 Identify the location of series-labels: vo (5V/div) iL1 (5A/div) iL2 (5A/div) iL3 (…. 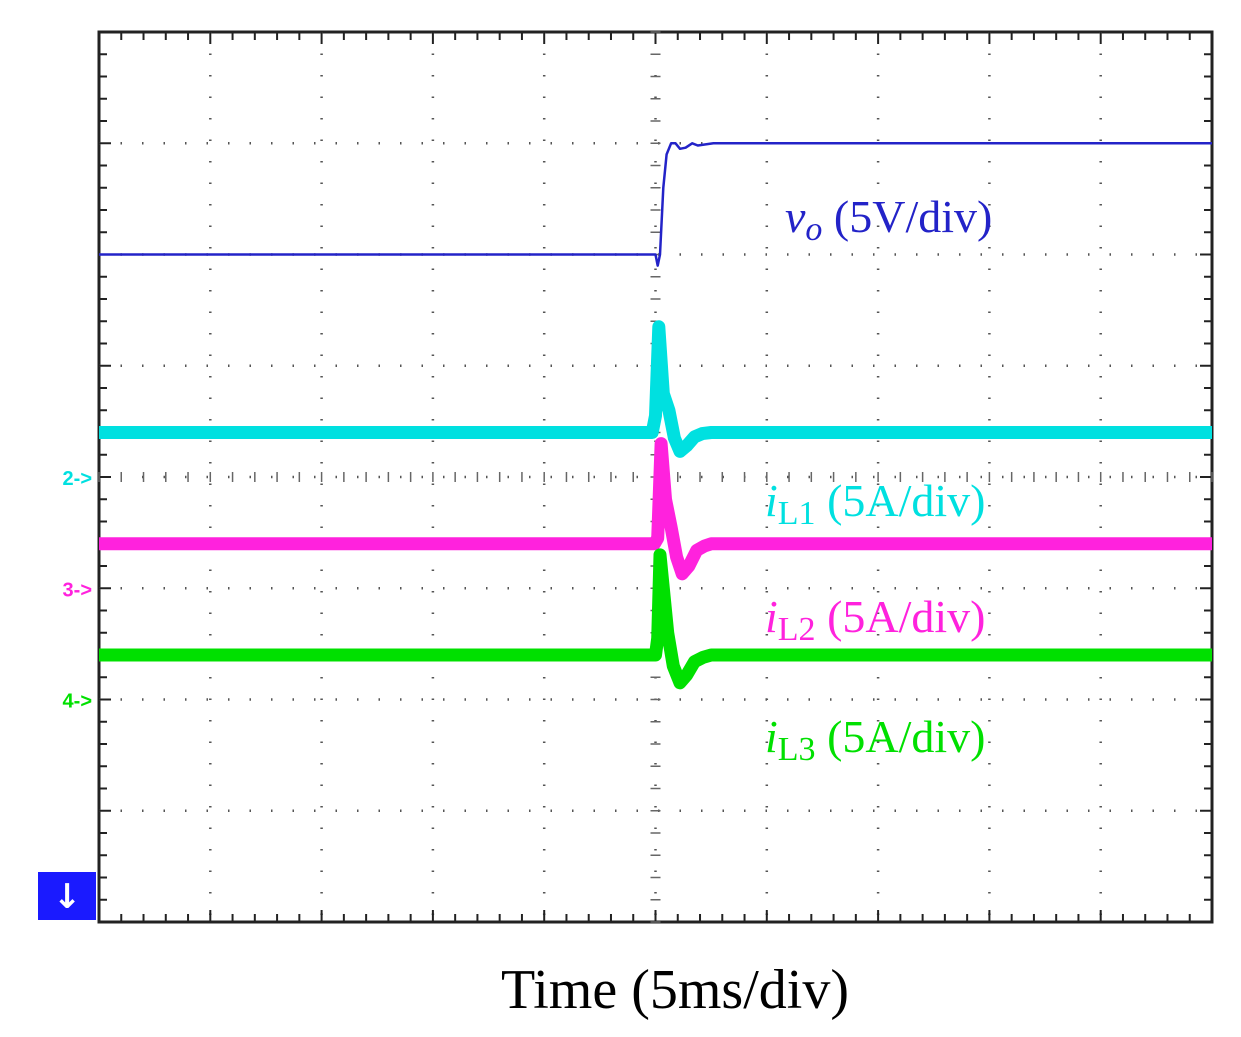
(878, 479).